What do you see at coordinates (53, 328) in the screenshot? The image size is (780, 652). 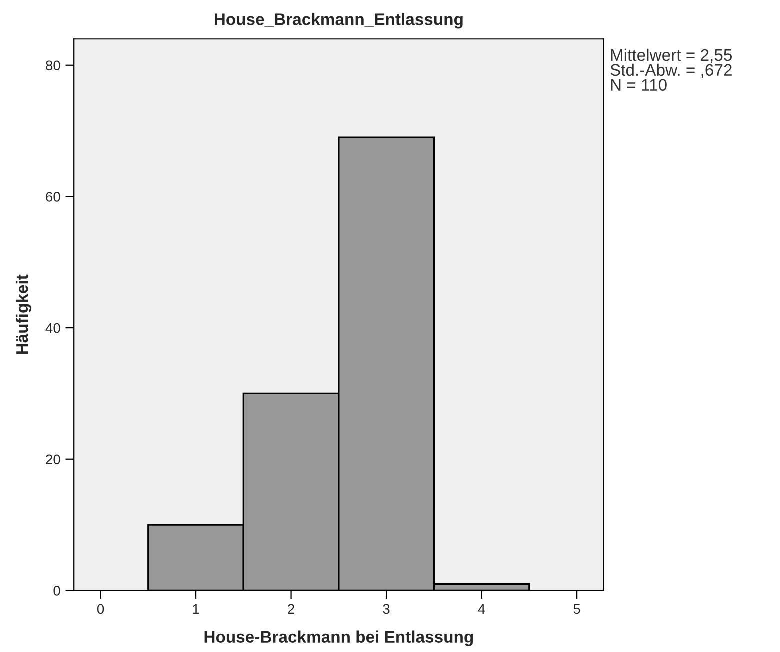 I see `y-tick-label: 40` at bounding box center [53, 328].